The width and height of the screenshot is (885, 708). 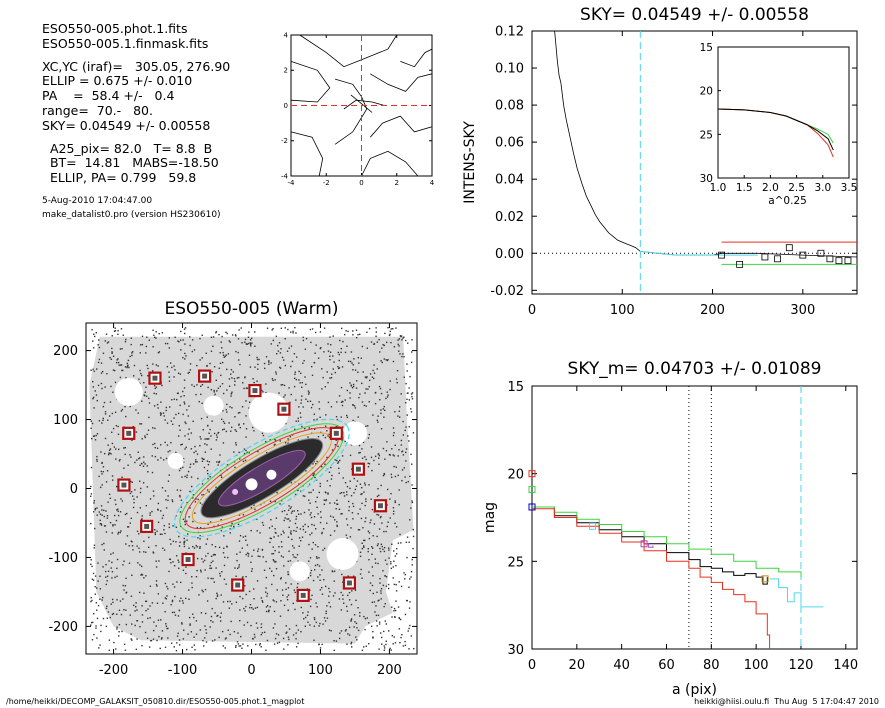 I want to click on sky-profile-title: SKY= 0.04549 +/- 0.00558, so click(x=694, y=15).